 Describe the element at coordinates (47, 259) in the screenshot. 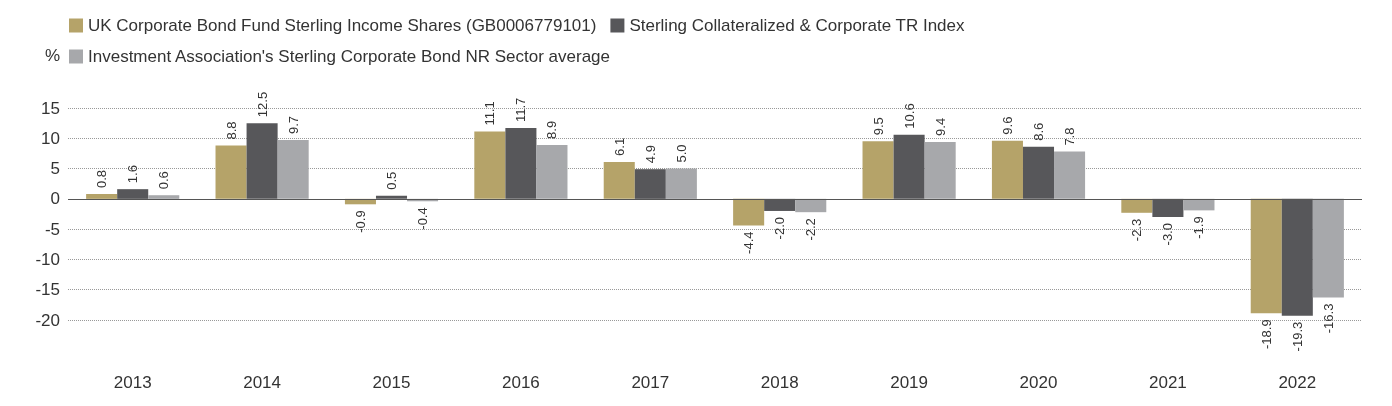

I see `y-tick-label: -10` at that location.